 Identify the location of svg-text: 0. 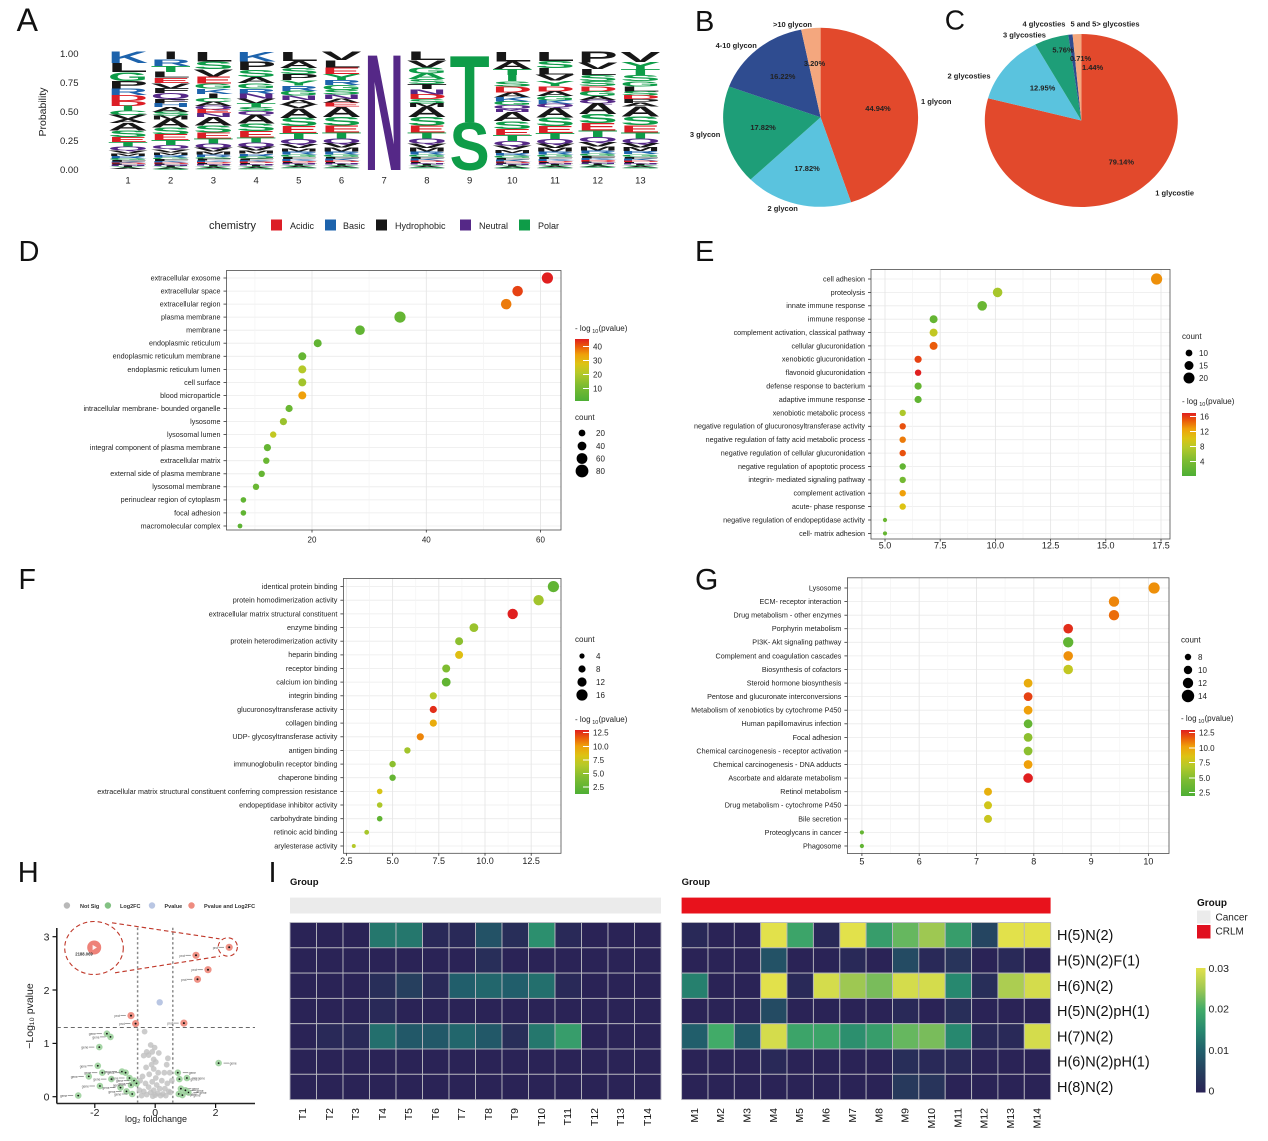
(1212, 1092).